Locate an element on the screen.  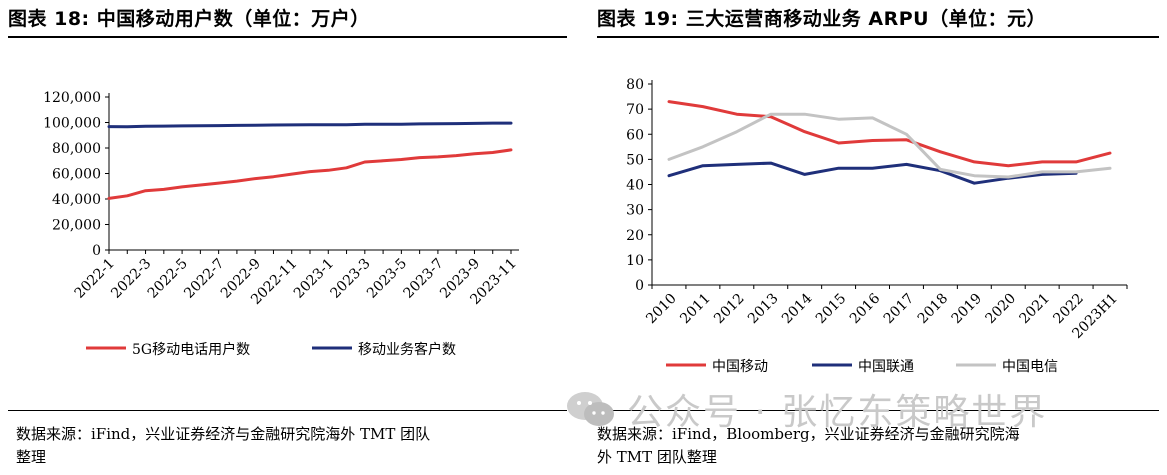
y-tick-label: 60,000 is located at coordinates (76, 175).